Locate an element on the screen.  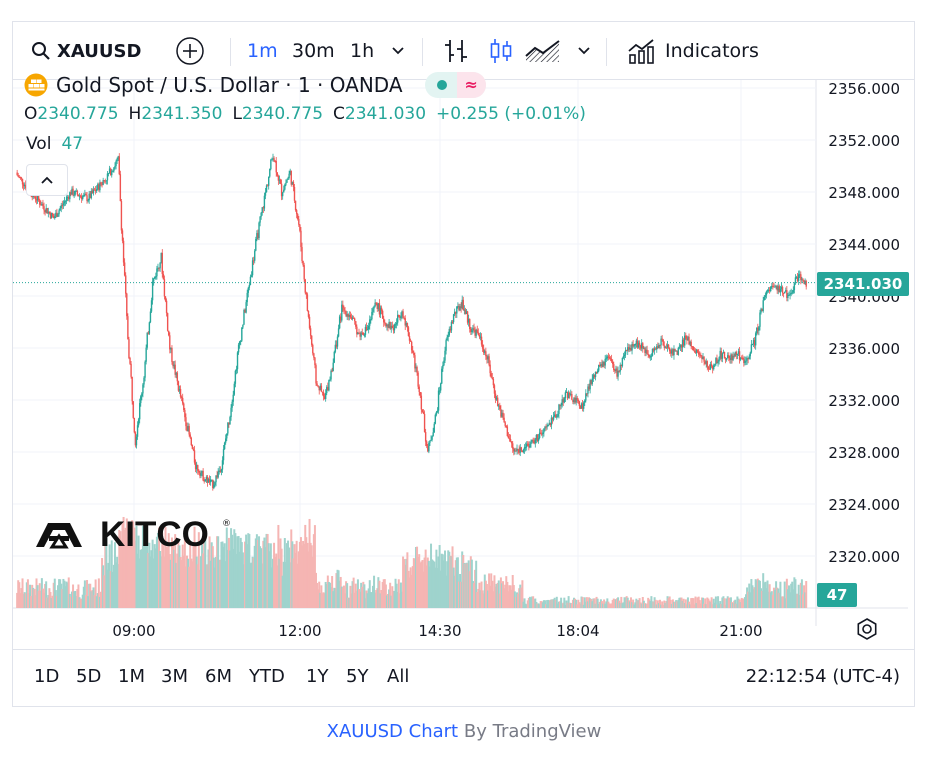
range-3m: 3M is located at coordinates (174, 676).